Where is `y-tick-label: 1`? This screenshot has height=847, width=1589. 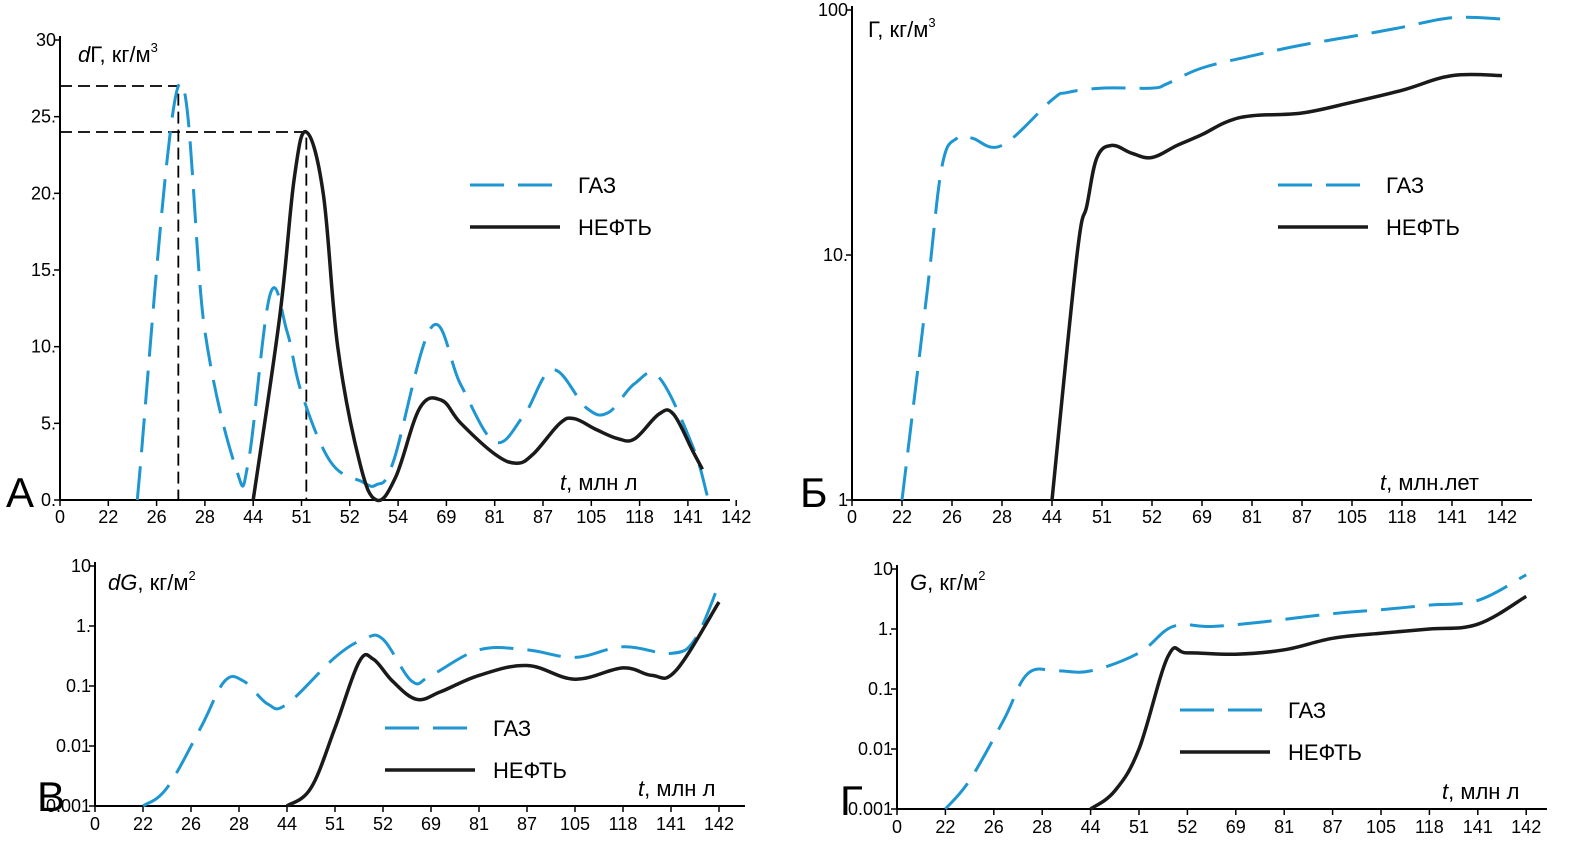
y-tick-label: 1 is located at coordinates (843, 500).